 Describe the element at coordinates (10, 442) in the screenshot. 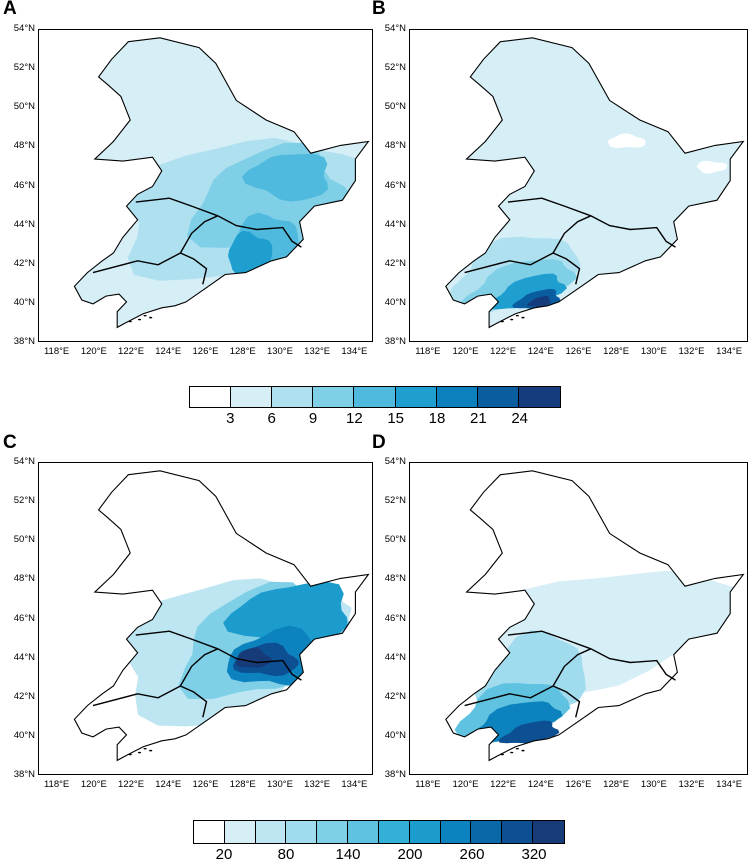

I see `panel-letter: C` at that location.